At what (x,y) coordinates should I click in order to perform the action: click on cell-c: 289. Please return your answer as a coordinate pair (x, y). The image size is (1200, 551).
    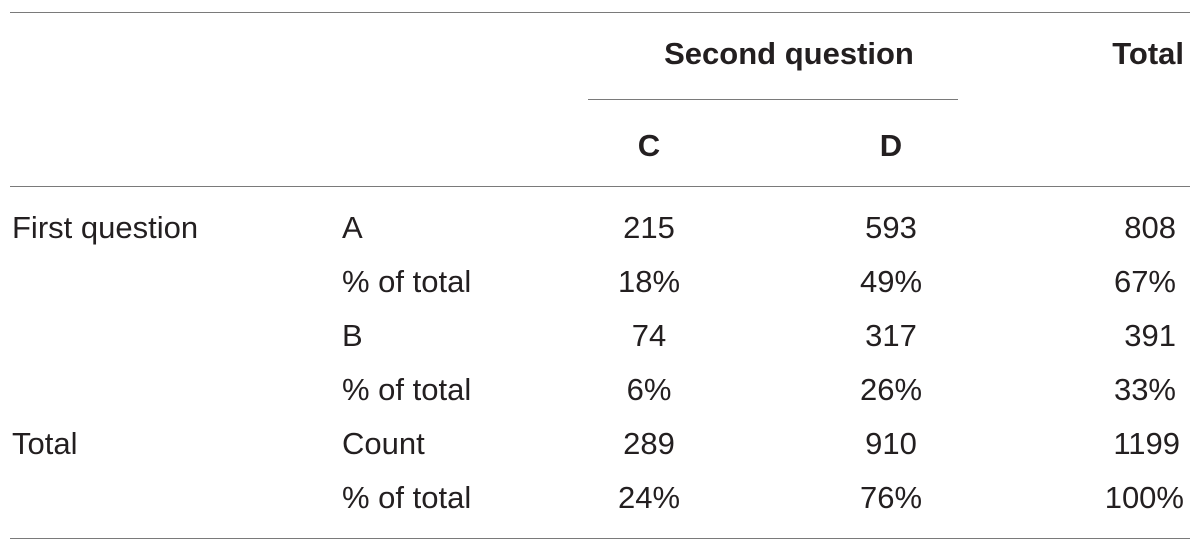
    Looking at the image, I should click on (649, 443).